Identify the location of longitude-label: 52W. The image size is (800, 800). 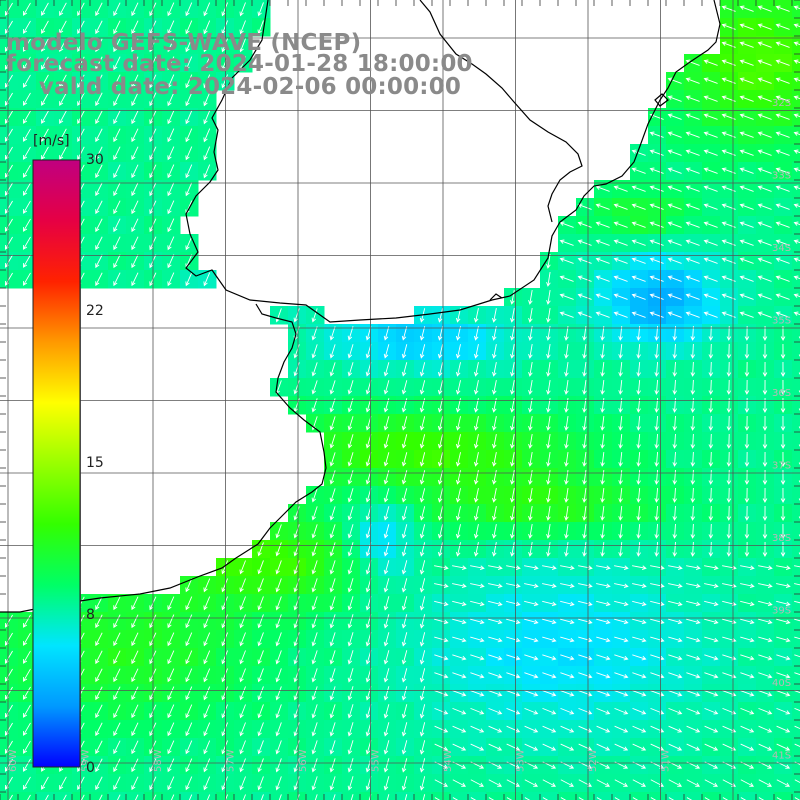
(593, 760).